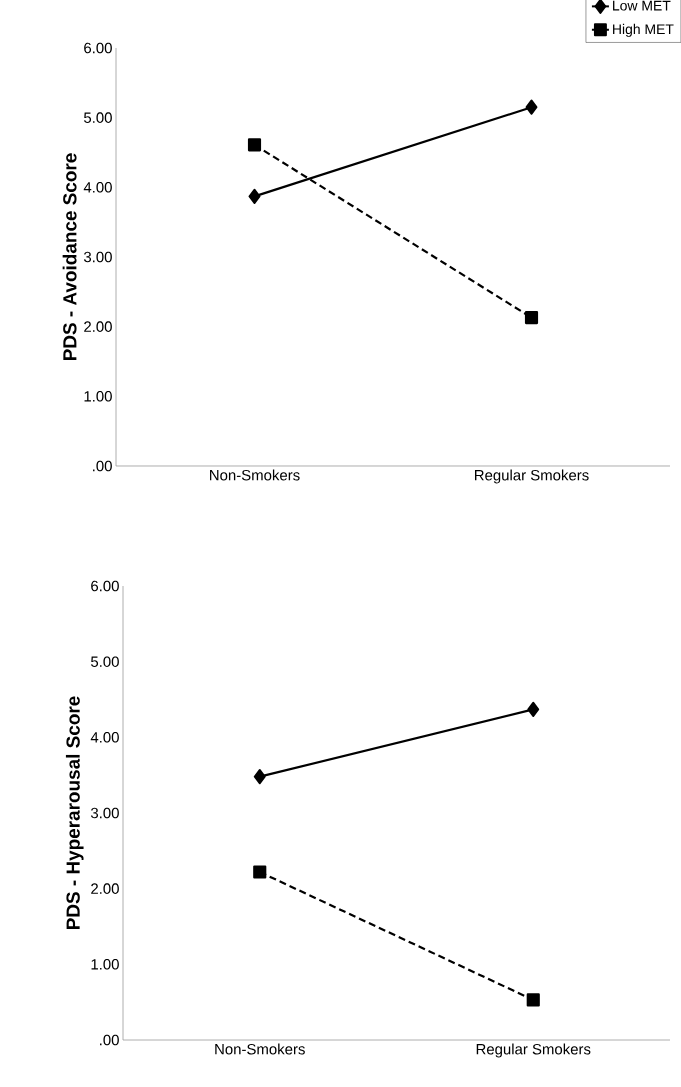 Image resolution: width=681 pixels, height=1087 pixels. What do you see at coordinates (69, 257) in the screenshot?
I see `y-axis-title: PDS - Avoidance Score` at bounding box center [69, 257].